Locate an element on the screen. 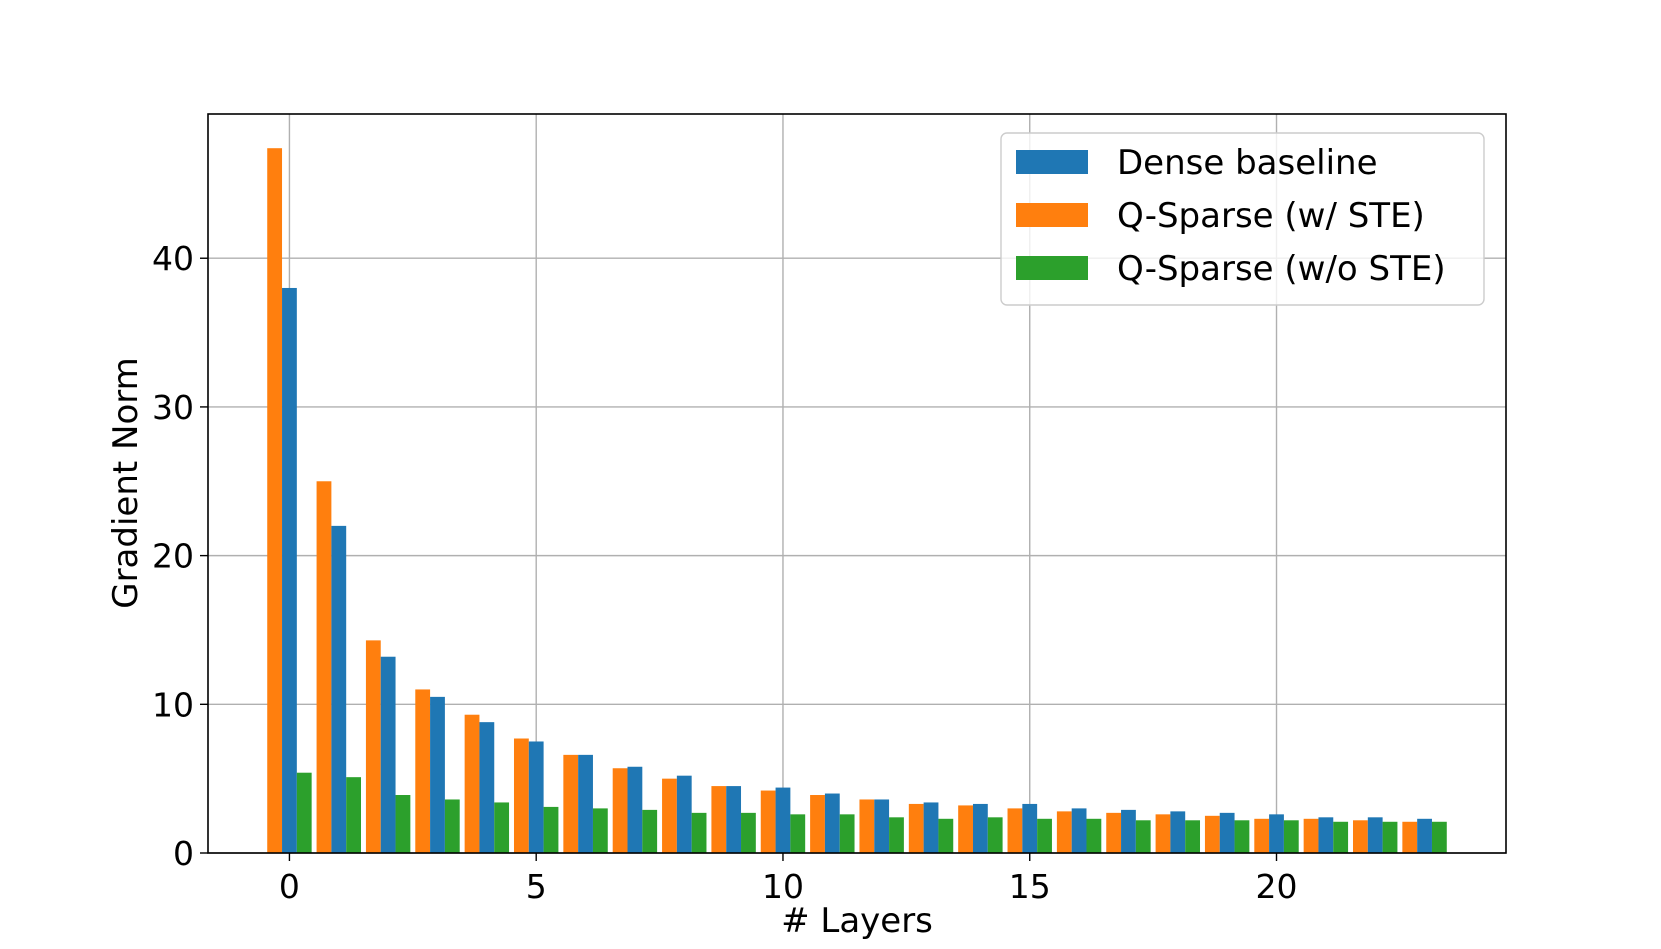 This screenshot has height=949, width=1661. legend-box is located at coordinates (1242, 219).